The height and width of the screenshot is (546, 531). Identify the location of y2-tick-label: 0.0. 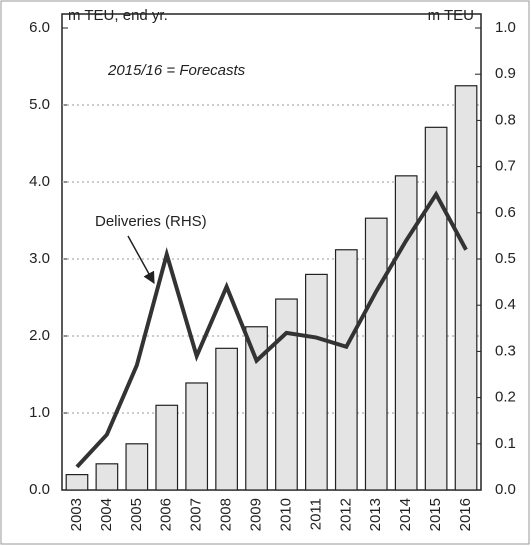
(505, 489).